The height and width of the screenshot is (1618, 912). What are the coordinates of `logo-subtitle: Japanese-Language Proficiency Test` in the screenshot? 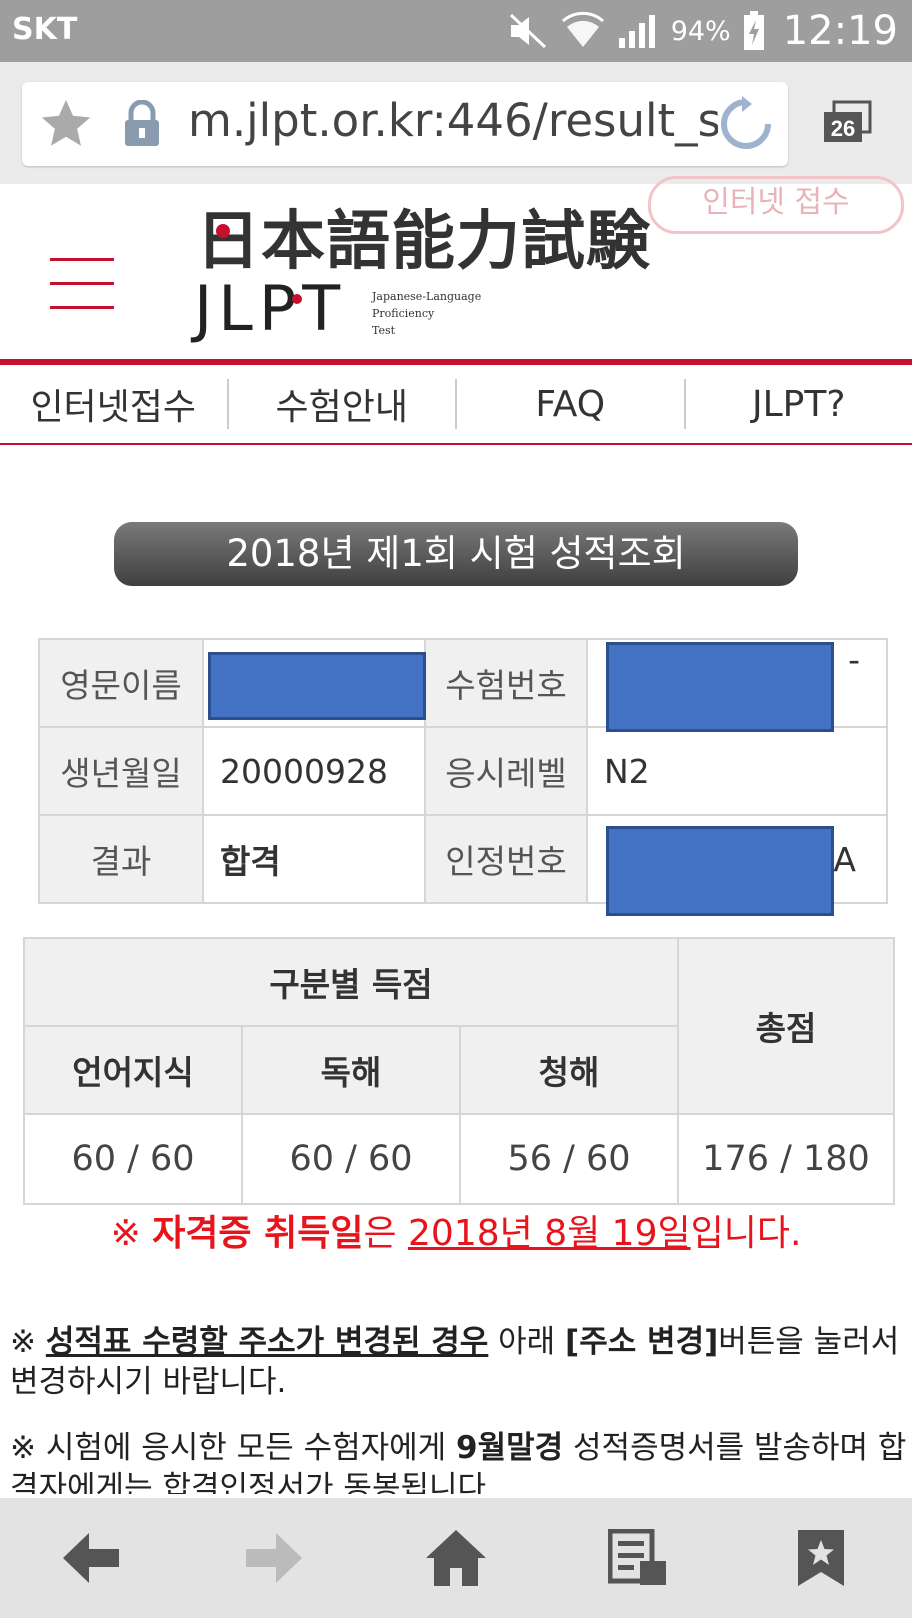 It's located at (427, 313).